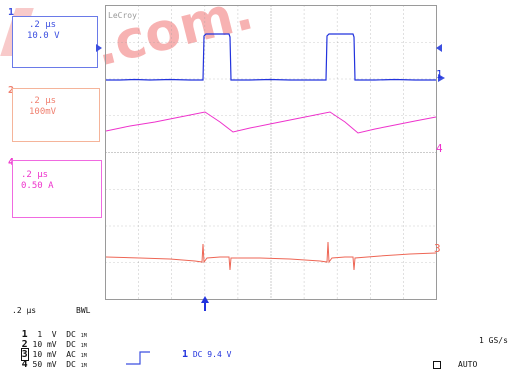 The image size is (523, 376). I want to click on row2-impedance: 1M, so click(83, 346).